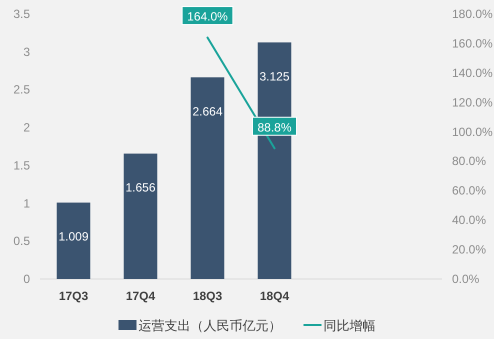  What do you see at coordinates (469, 191) in the screenshot?
I see `y2-tick-label: 60.0%` at bounding box center [469, 191].